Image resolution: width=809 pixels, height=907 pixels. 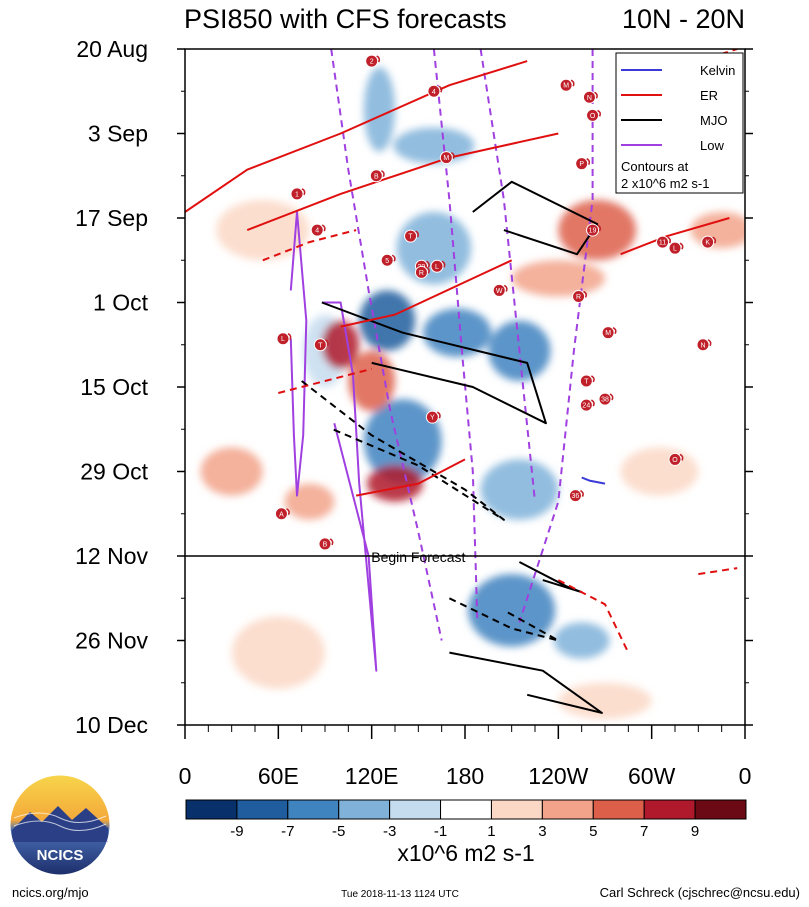 I want to click on storm-label: 4, so click(x=434, y=92).